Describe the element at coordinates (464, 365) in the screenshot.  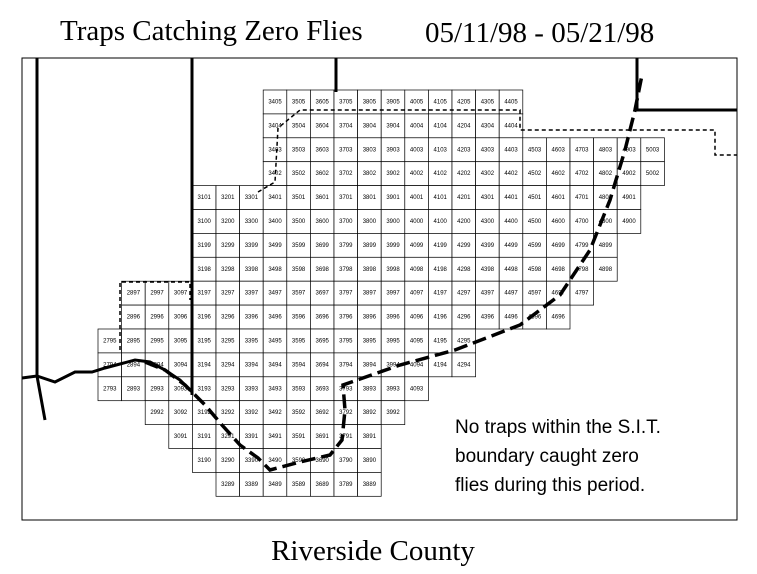
I see `trap-cell-label: 4294` at that location.